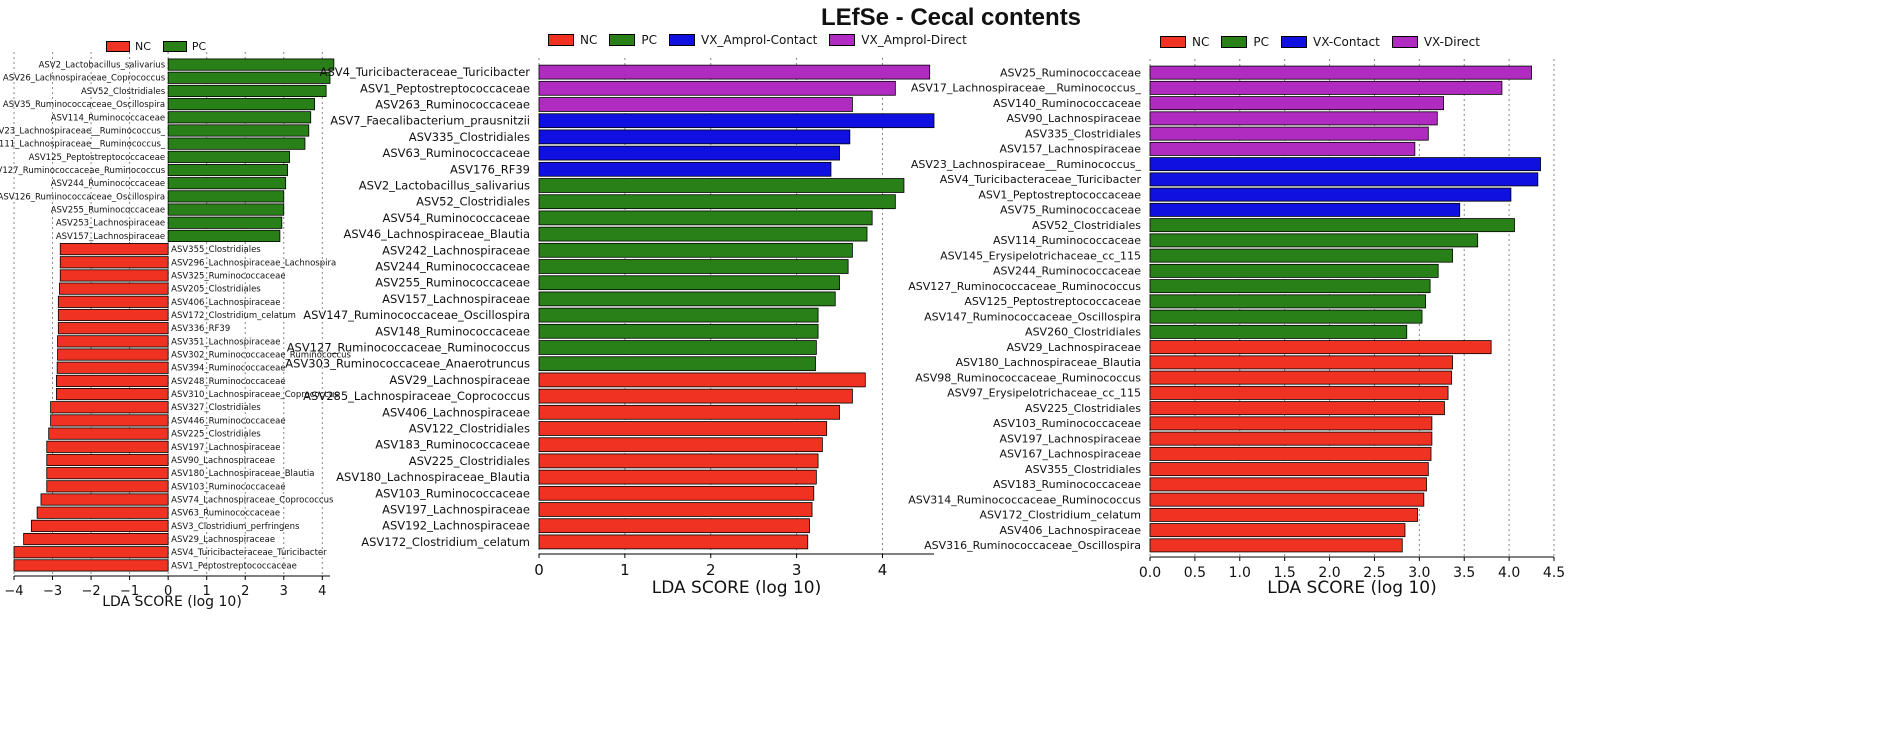  I want to click on bar-label: ASV125_Peptostreptococcaceae, so click(97, 158).